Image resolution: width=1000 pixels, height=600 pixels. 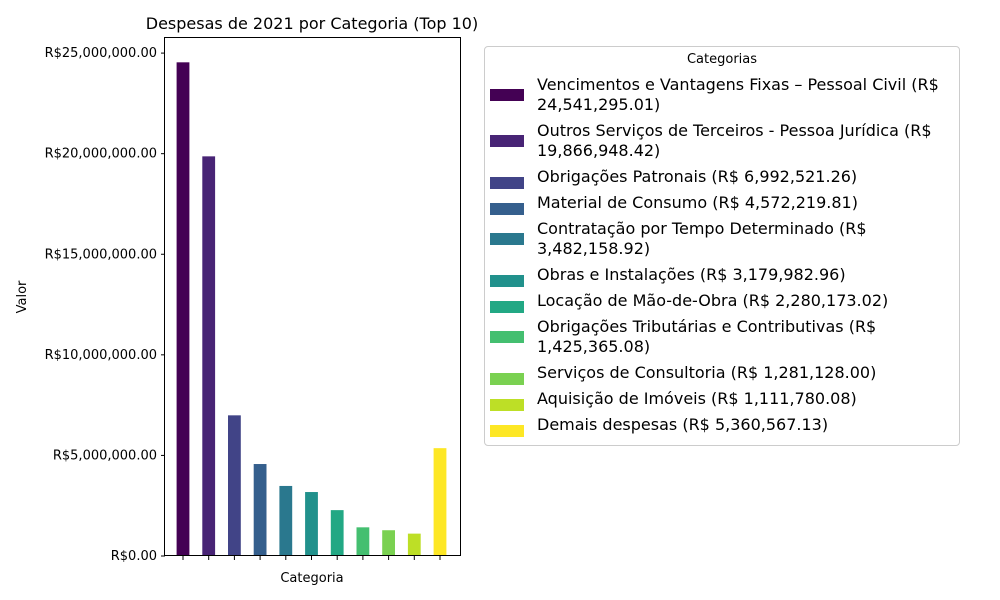 What do you see at coordinates (22, 296) in the screenshot?
I see `y-axis-label: Valor` at bounding box center [22, 296].